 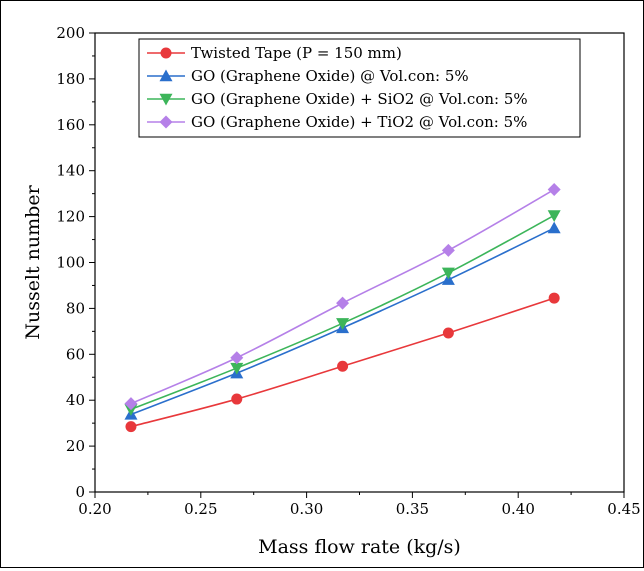 I want to click on legend-label: GO (Graphene Oxide) + SiO2 @ Vol.con: 5%, so click(x=359, y=99).